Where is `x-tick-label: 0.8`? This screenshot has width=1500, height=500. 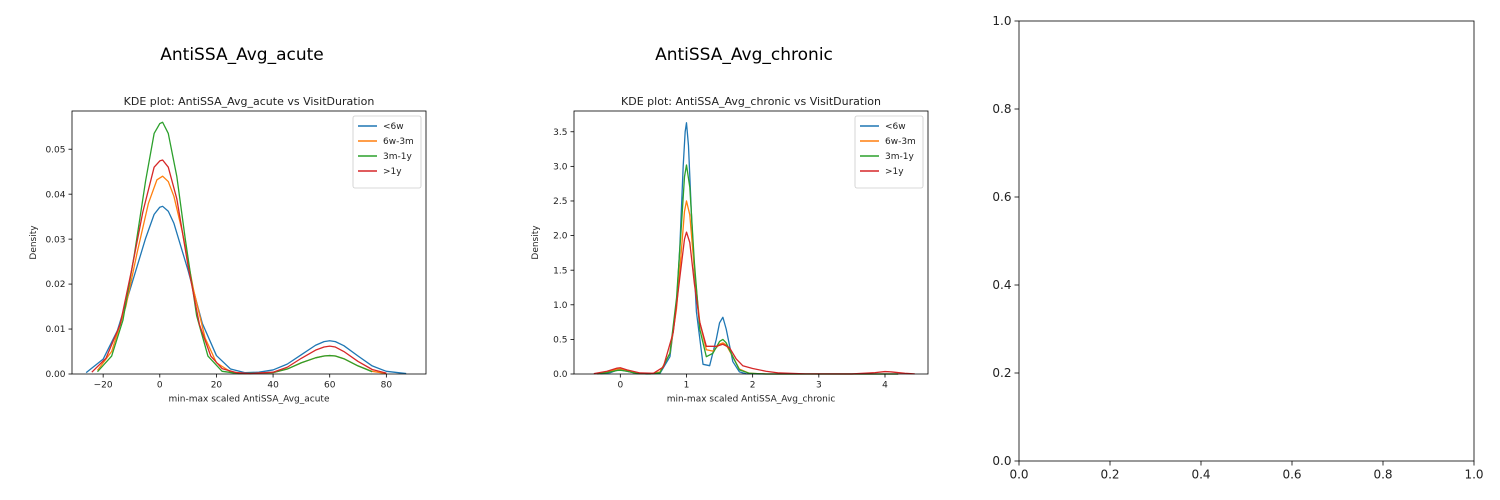
x-tick-label: 0.8 is located at coordinates (1382, 475).